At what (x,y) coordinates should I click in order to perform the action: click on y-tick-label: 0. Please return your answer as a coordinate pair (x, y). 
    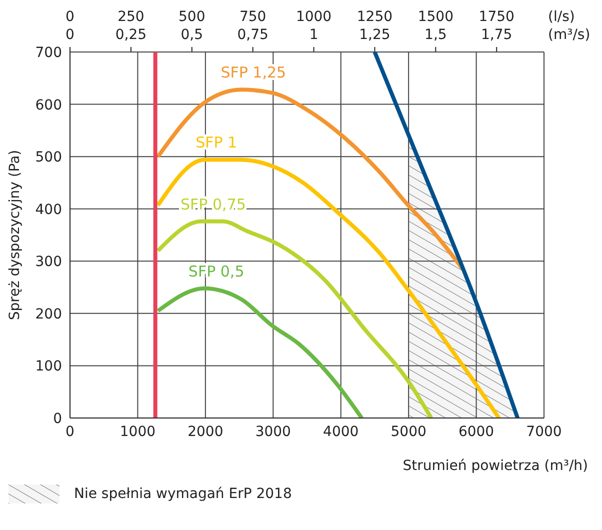
    Looking at the image, I should click on (57, 418).